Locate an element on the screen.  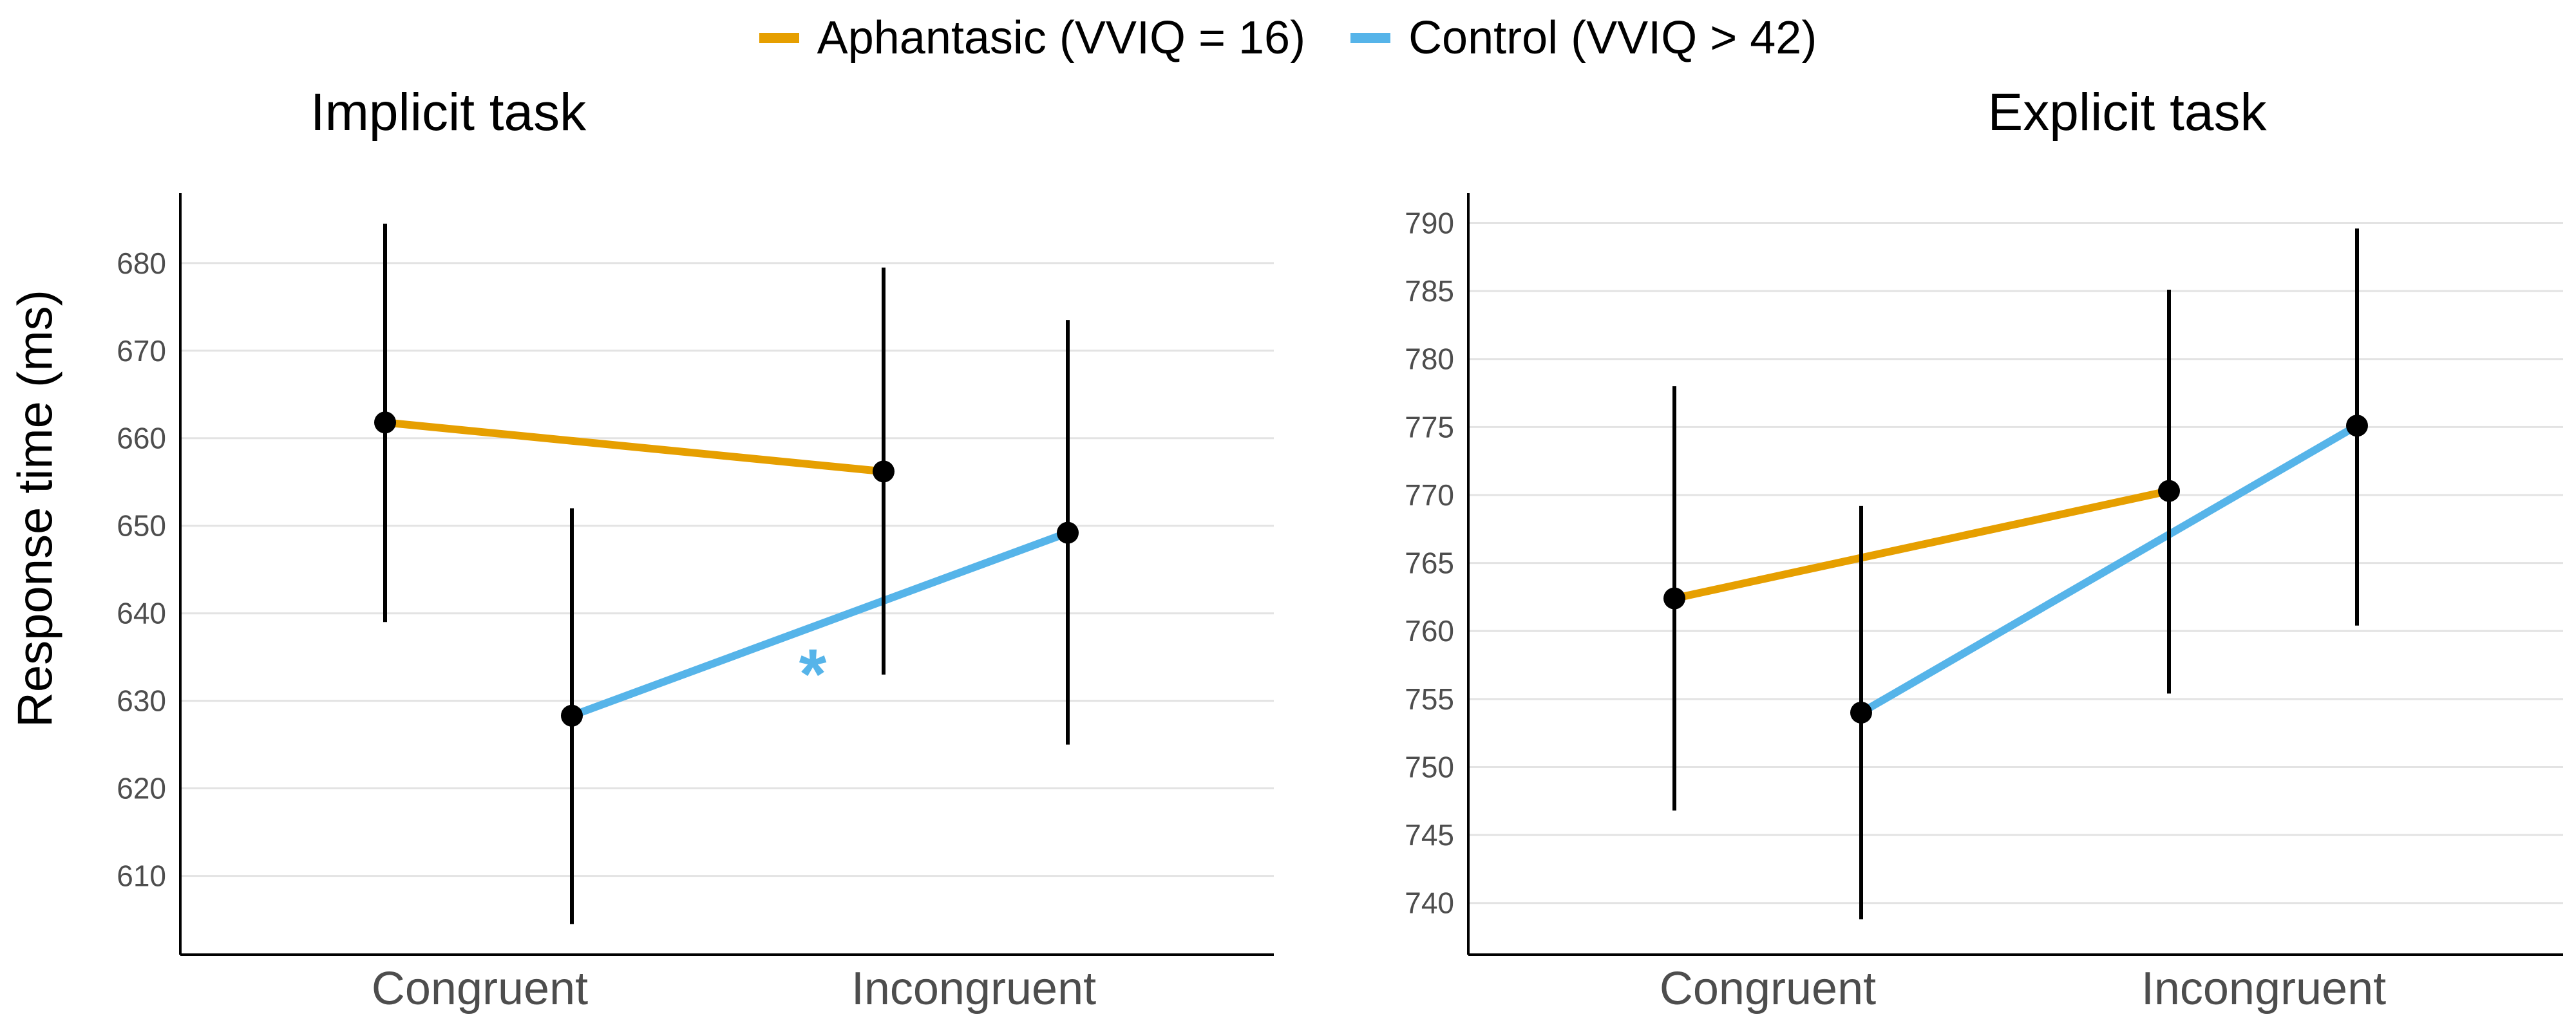
y-tick-label-explicit-745: 745 is located at coordinates (1430, 835).